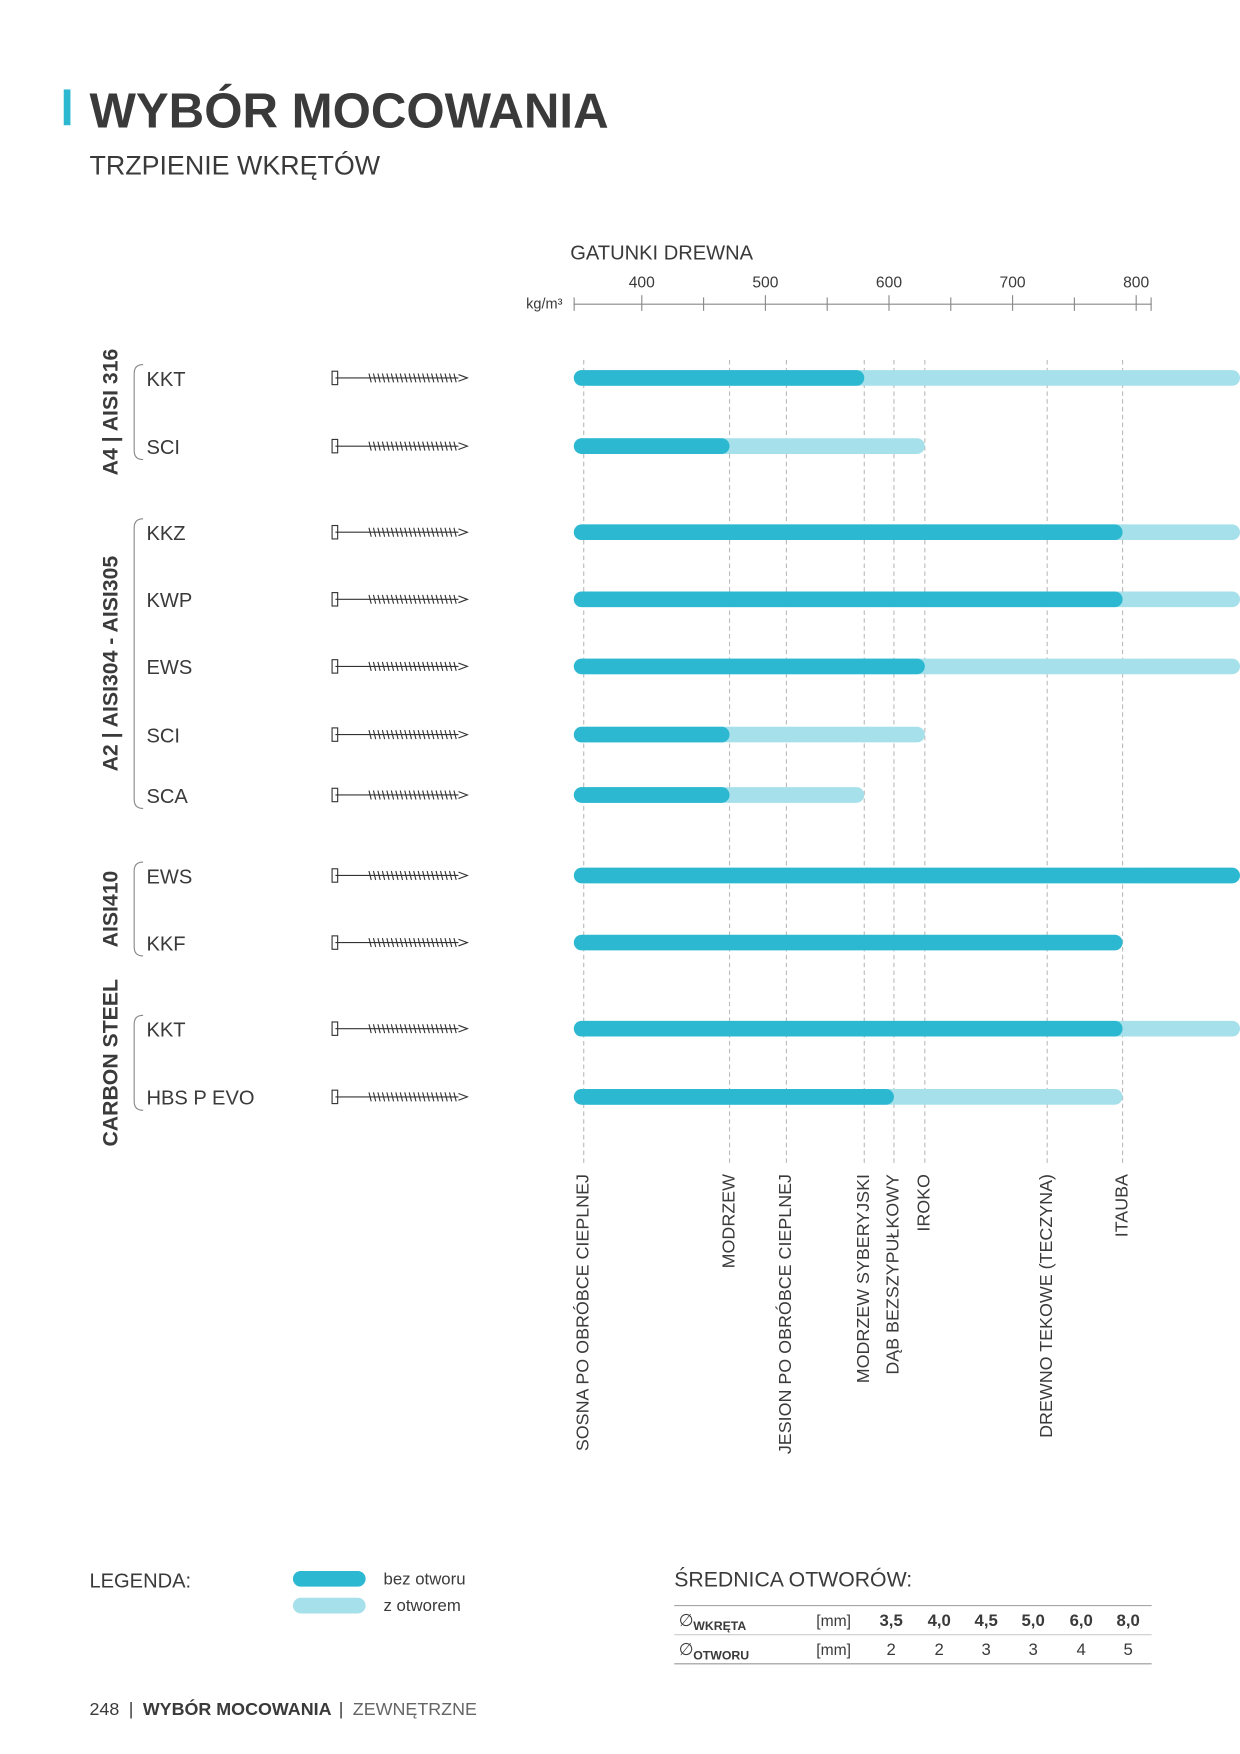 This screenshot has width=1240, height=1754. What do you see at coordinates (110, 909) in the screenshot?
I see `group-label: AISI410` at bounding box center [110, 909].